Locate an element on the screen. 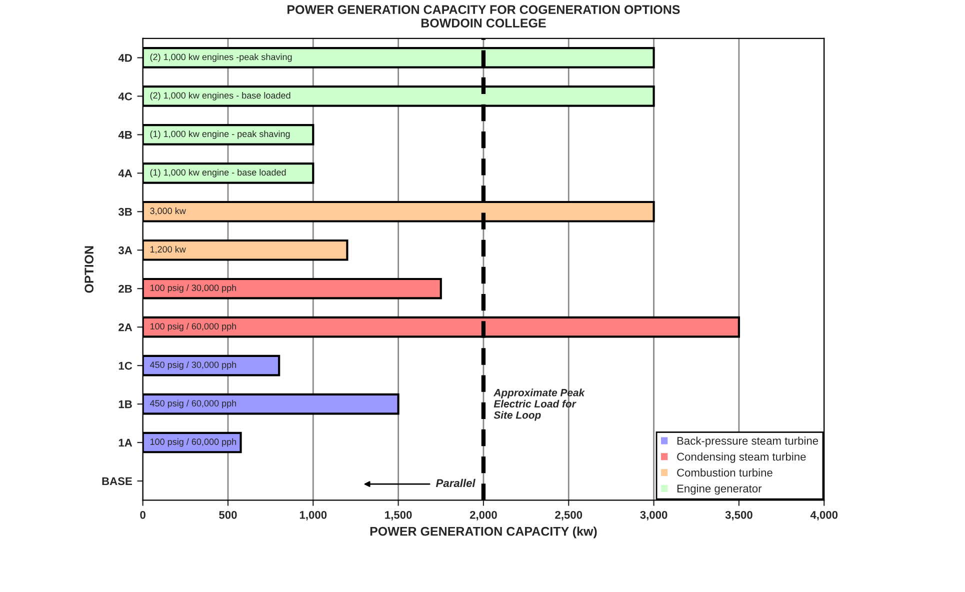 The image size is (965, 592). y-tick-label: 1B is located at coordinates (125, 404).